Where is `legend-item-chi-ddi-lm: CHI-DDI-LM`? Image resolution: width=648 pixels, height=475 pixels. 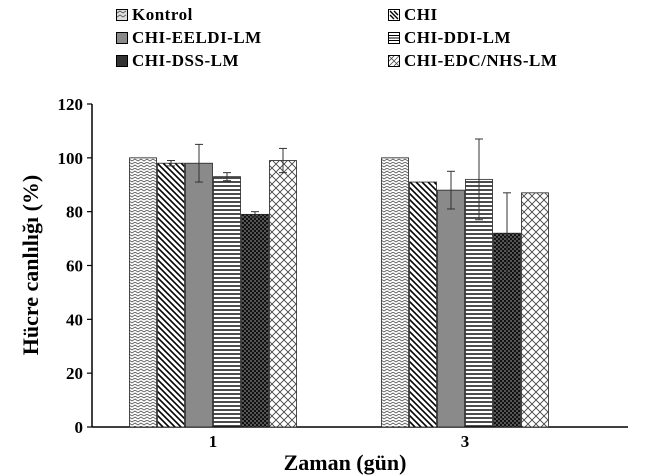 legend-item-chi-ddi-lm: CHI-DDI-LM is located at coordinates (449, 38).